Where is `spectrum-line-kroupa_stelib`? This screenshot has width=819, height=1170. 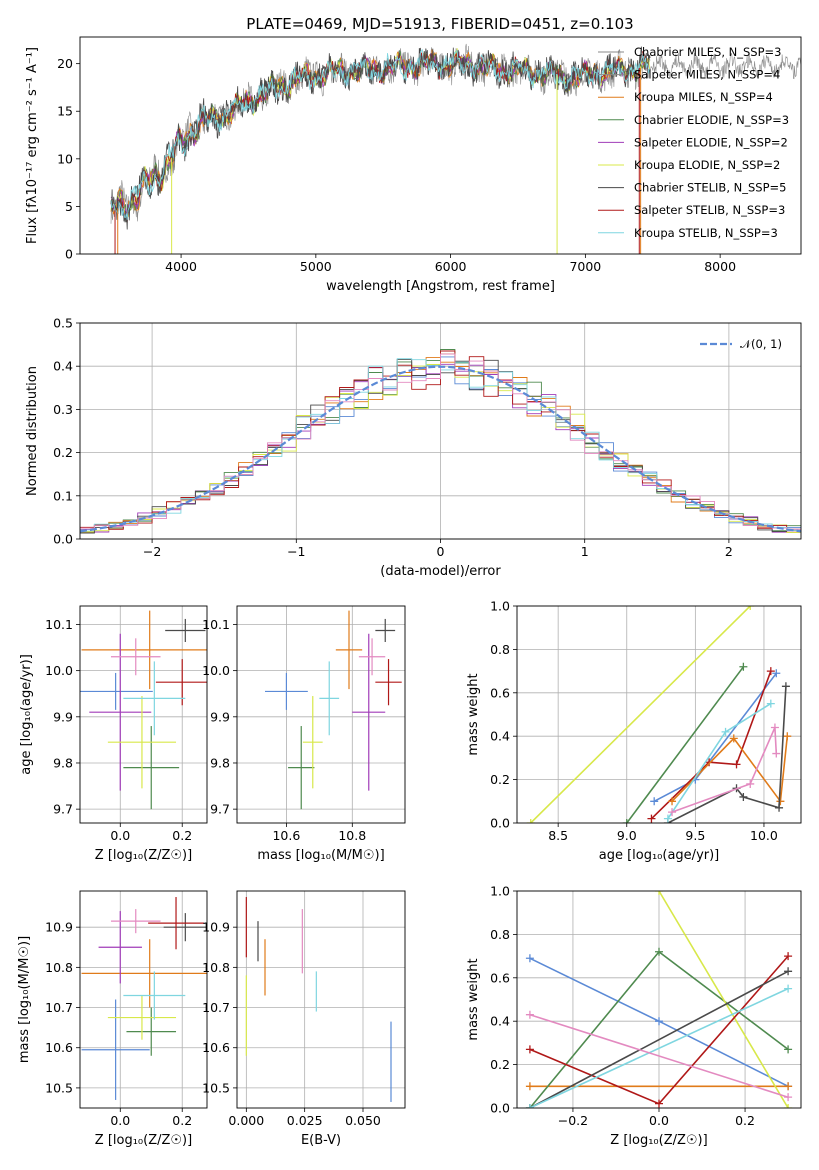 spectrum-line-kroupa_stelib is located at coordinates (380, 134).